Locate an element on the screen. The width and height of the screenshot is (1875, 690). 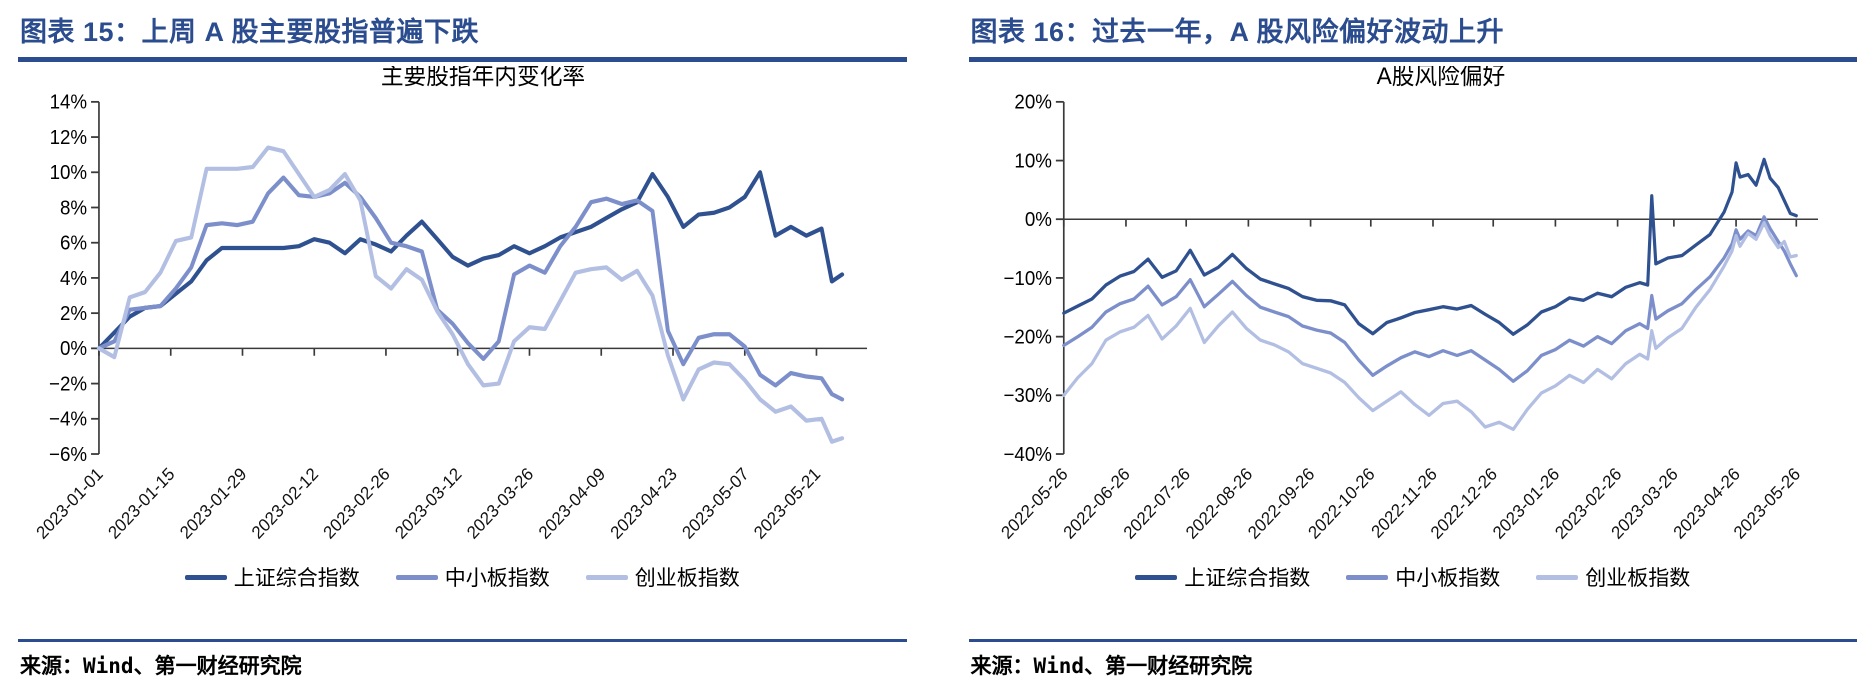
y-tick-label: 8% is located at coordinates (73, 208).